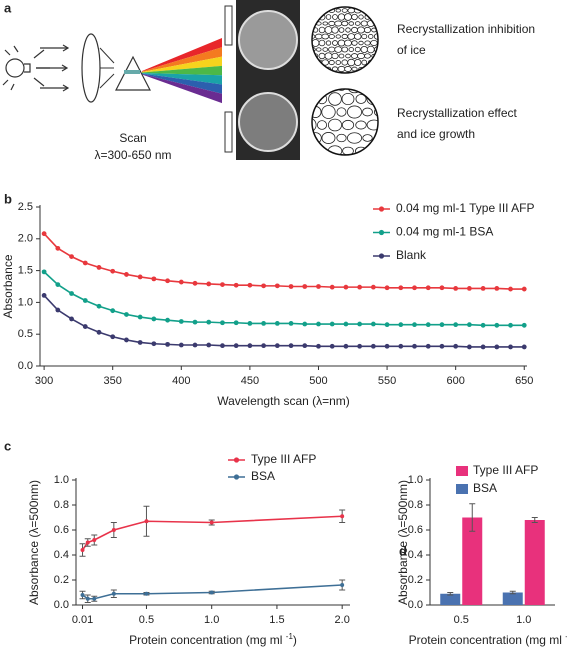 This screenshot has width=567, height=650. Describe the element at coordinates (295, 640) in the screenshot. I see `x-axis-label-part: )` at that location.